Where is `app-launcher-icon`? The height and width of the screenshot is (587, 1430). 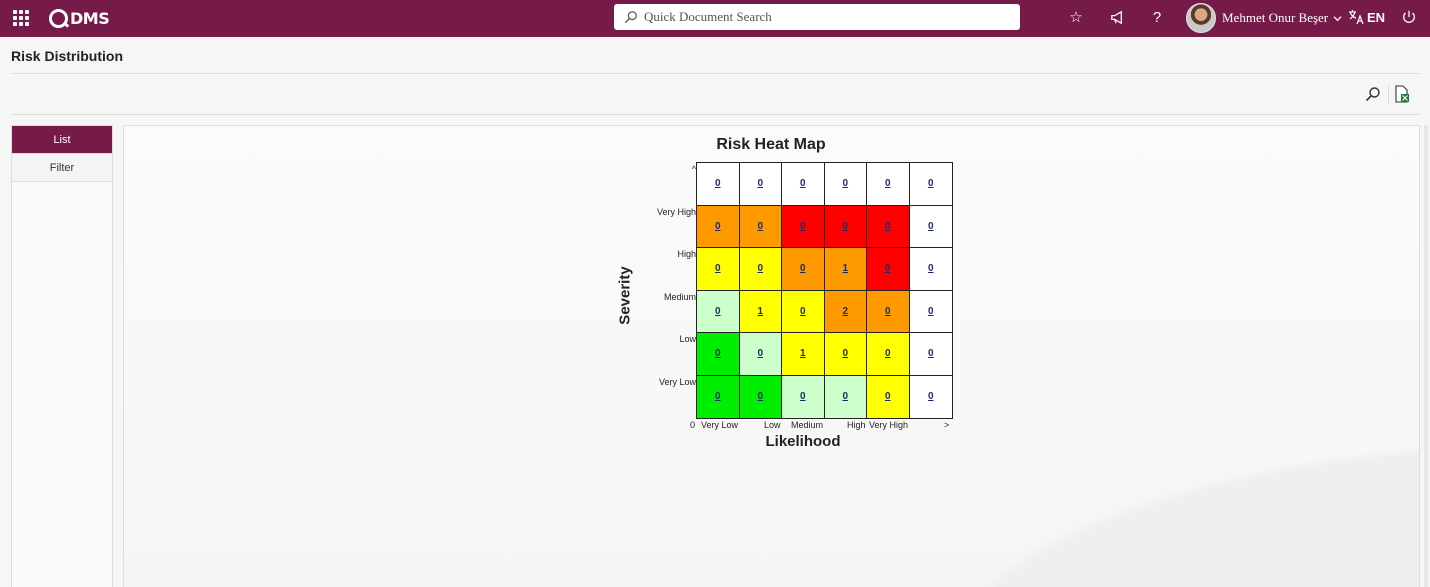
app-launcher-icon is located at coordinates (21, 18).